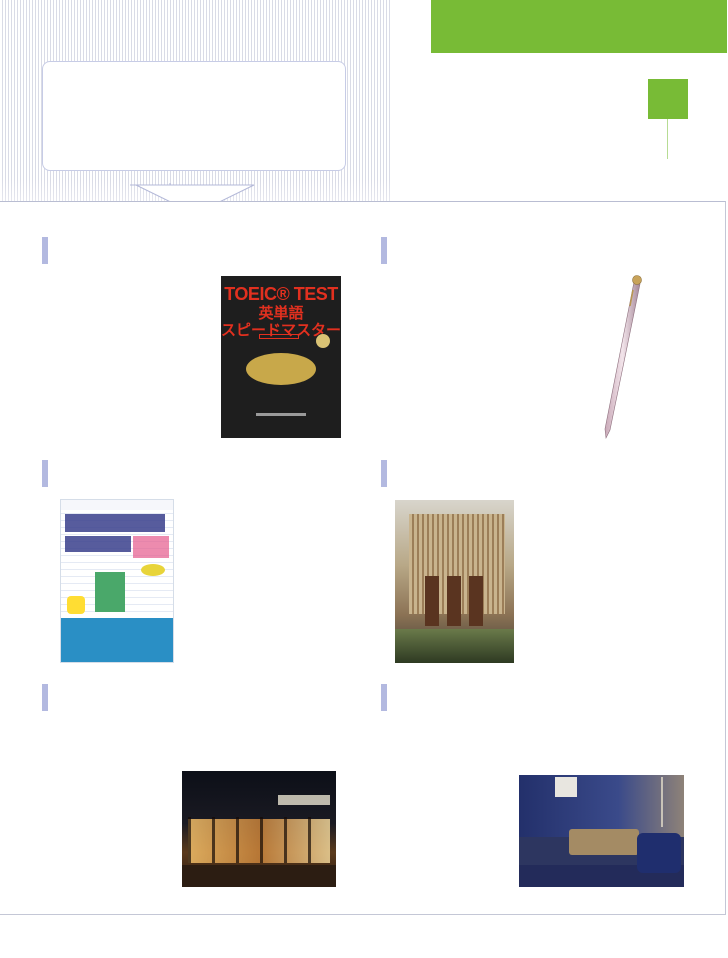 The image size is (728, 958). I want to click on cover-pink-label, so click(151, 547).